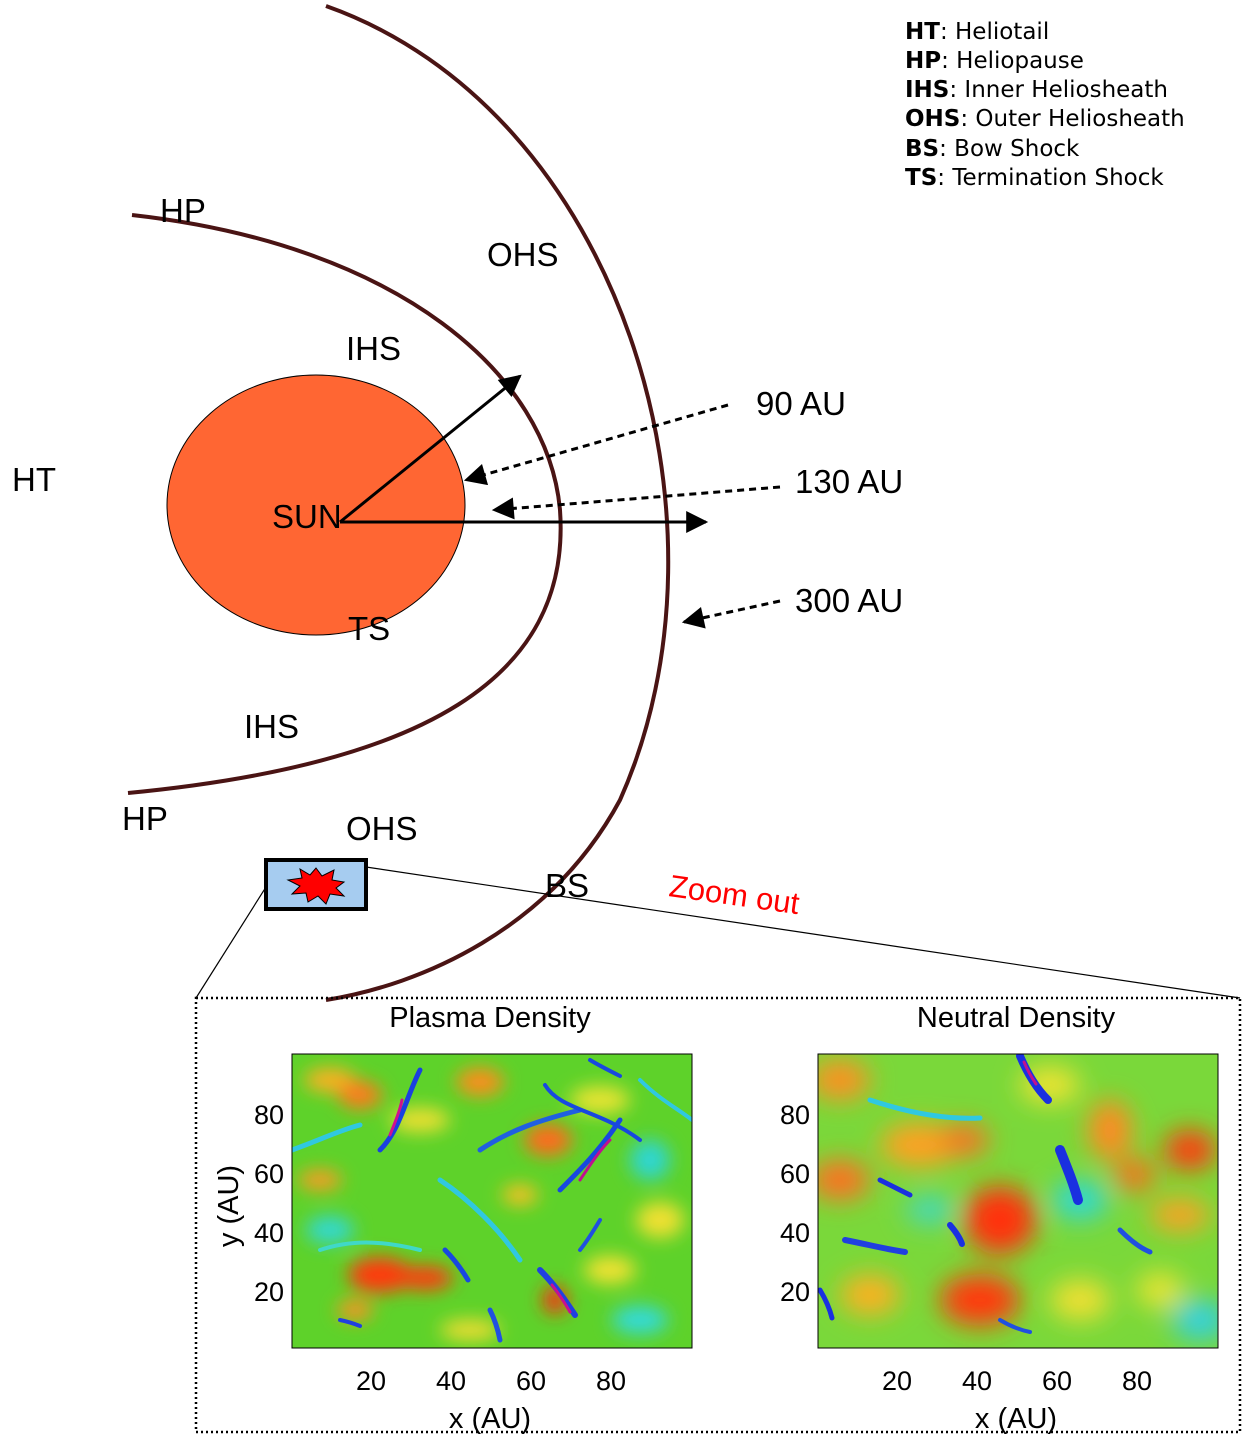  I want to click on panel-title-neutral: Neutral Density, so click(1016, 1018).